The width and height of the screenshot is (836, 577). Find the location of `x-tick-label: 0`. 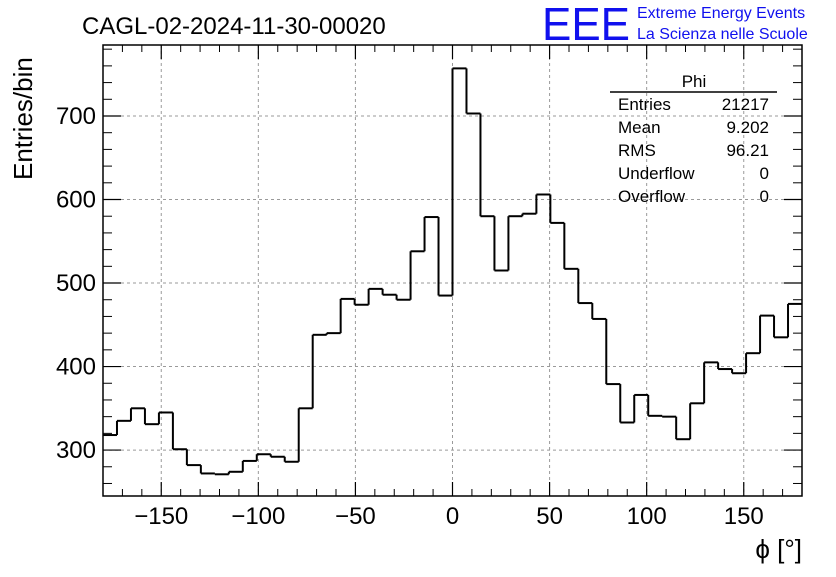

x-tick-label: 0 is located at coordinates (452, 516).